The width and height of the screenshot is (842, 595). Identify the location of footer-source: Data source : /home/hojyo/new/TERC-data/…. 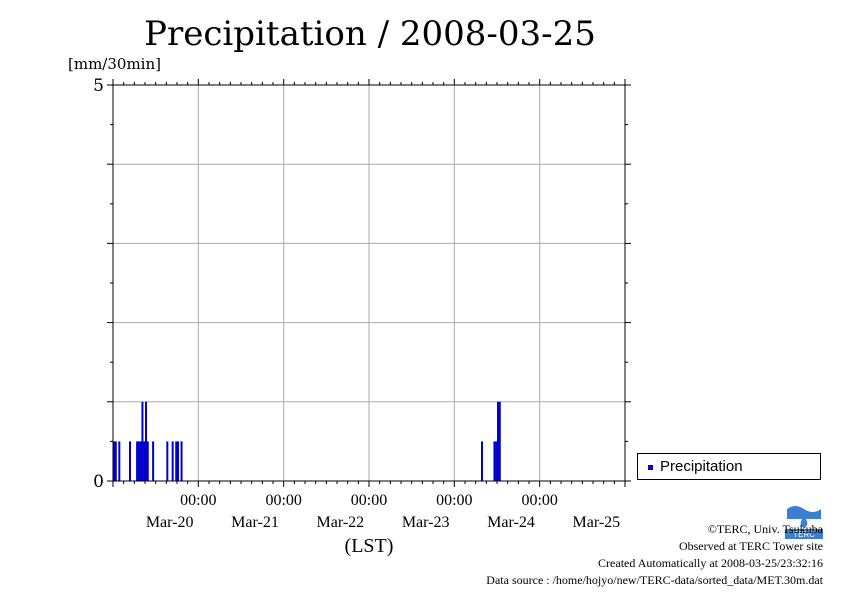
(654, 580).